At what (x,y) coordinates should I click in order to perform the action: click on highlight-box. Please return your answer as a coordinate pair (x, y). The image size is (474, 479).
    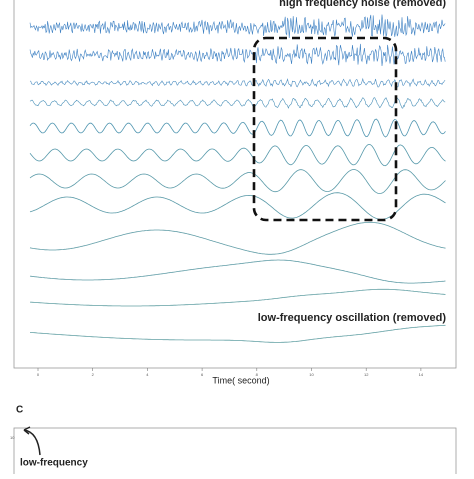
    Looking at the image, I should click on (325, 129).